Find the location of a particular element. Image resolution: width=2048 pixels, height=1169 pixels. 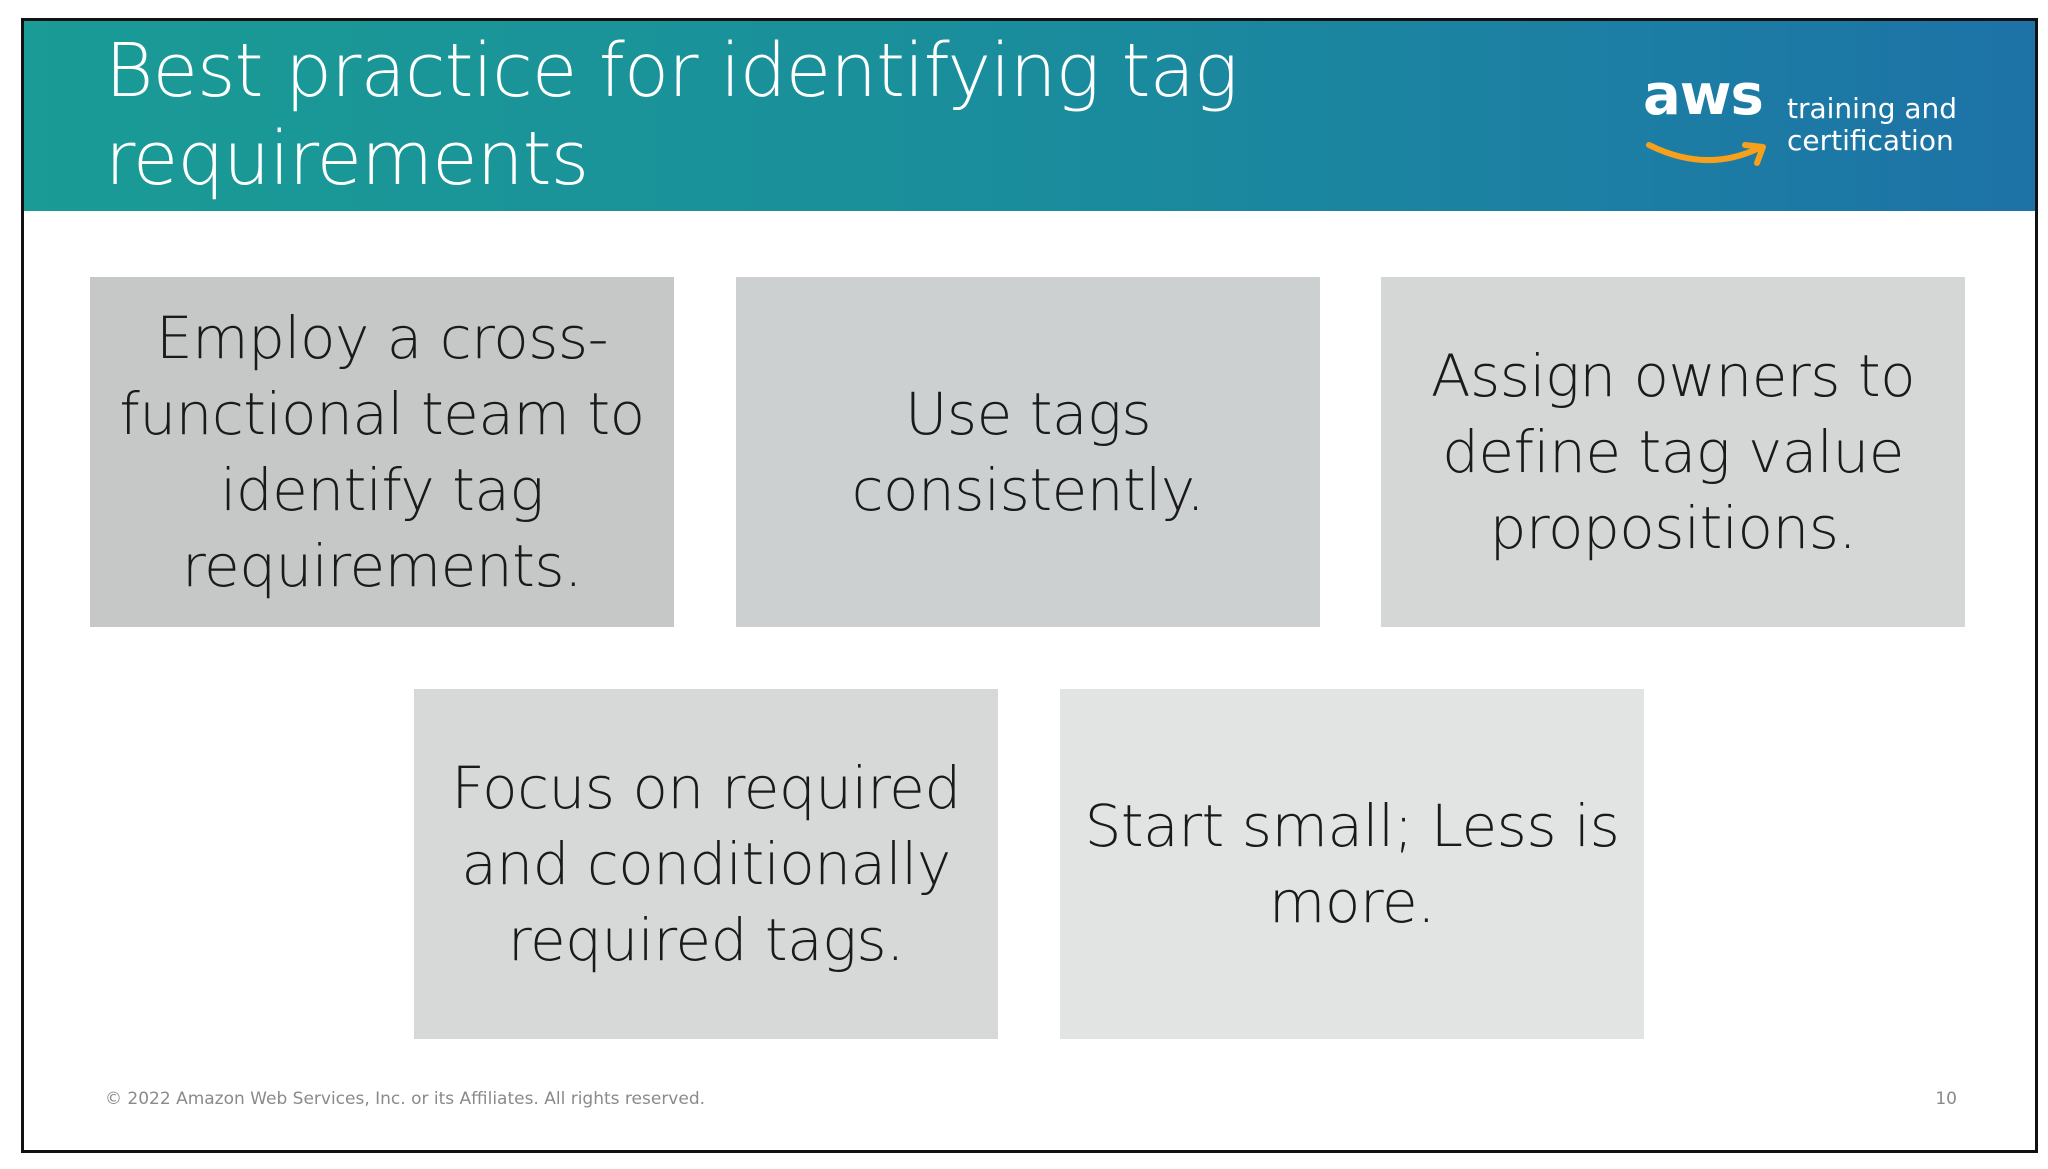

practice-card-text: Use tags consistently. is located at coordinates (1028, 452).